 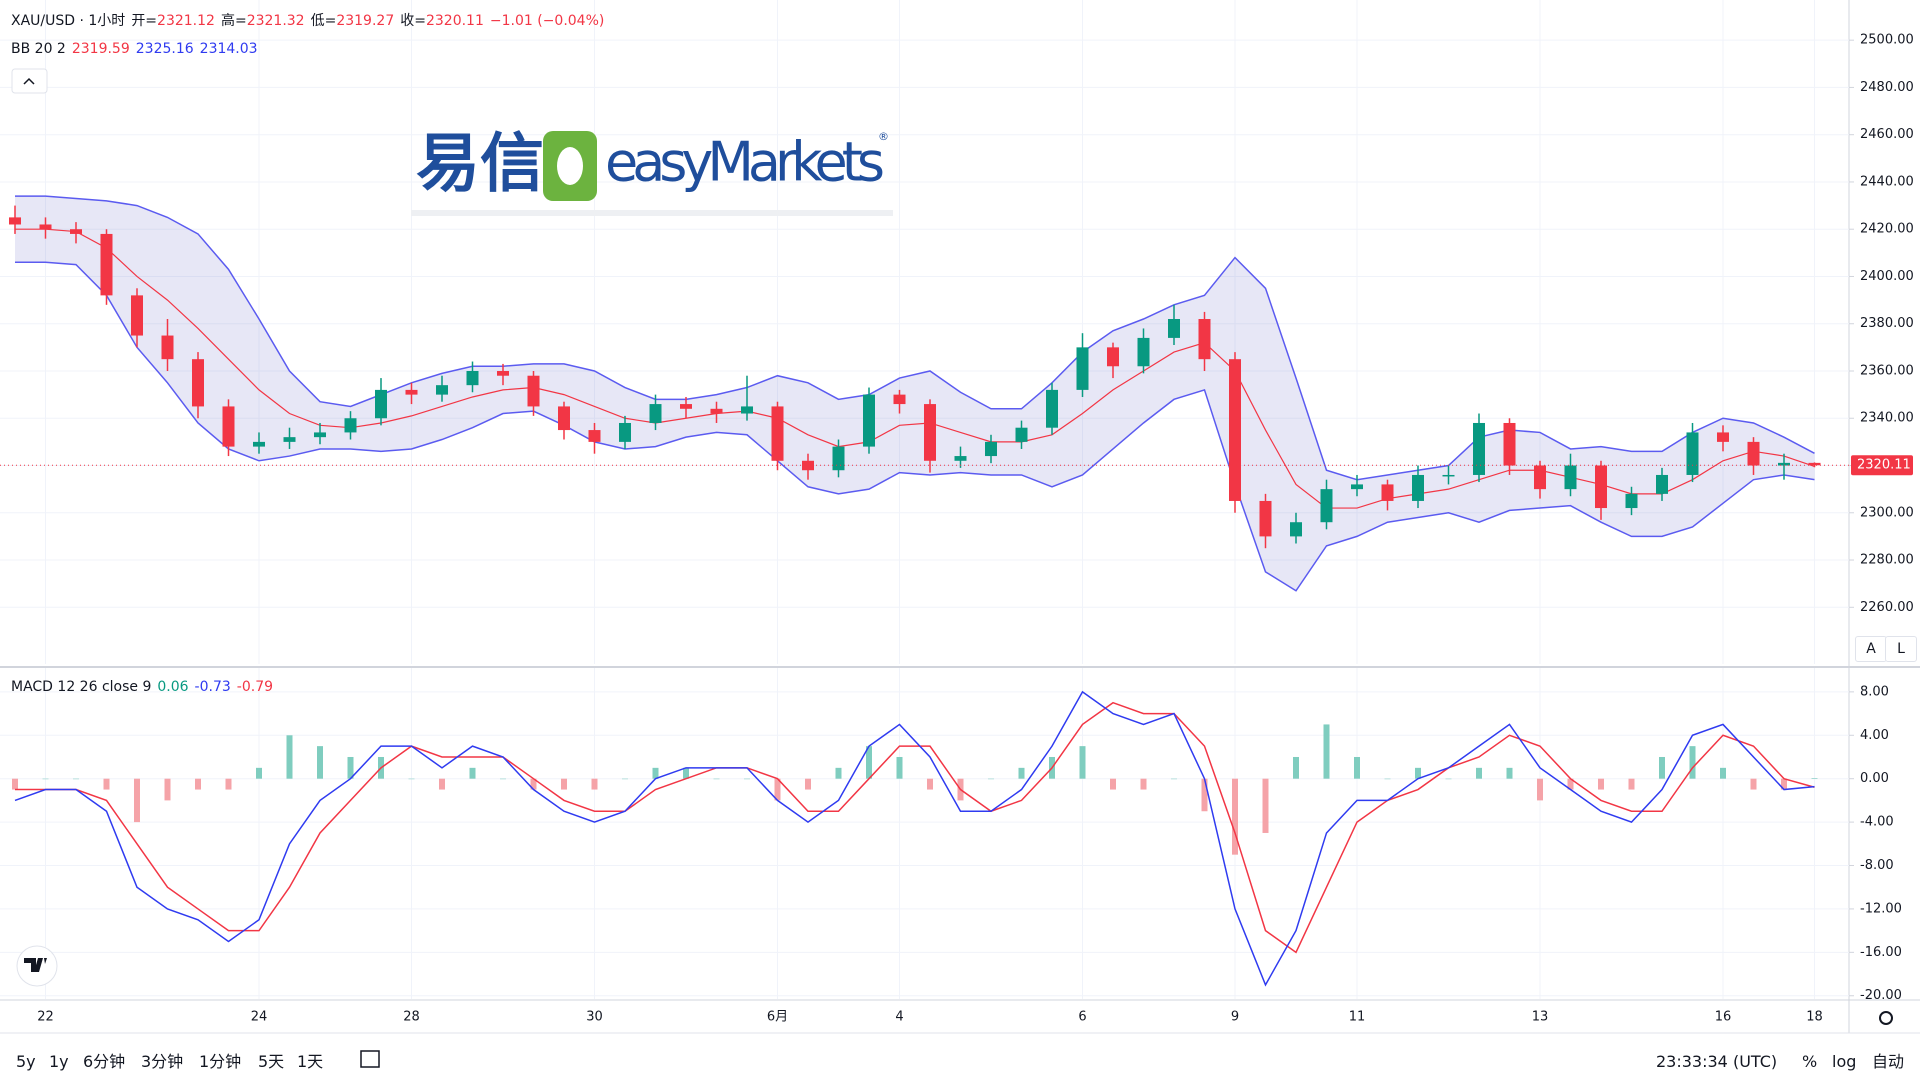 What do you see at coordinates (1887, 87) in the screenshot?
I see `y-tick-label: 2480.00` at bounding box center [1887, 87].